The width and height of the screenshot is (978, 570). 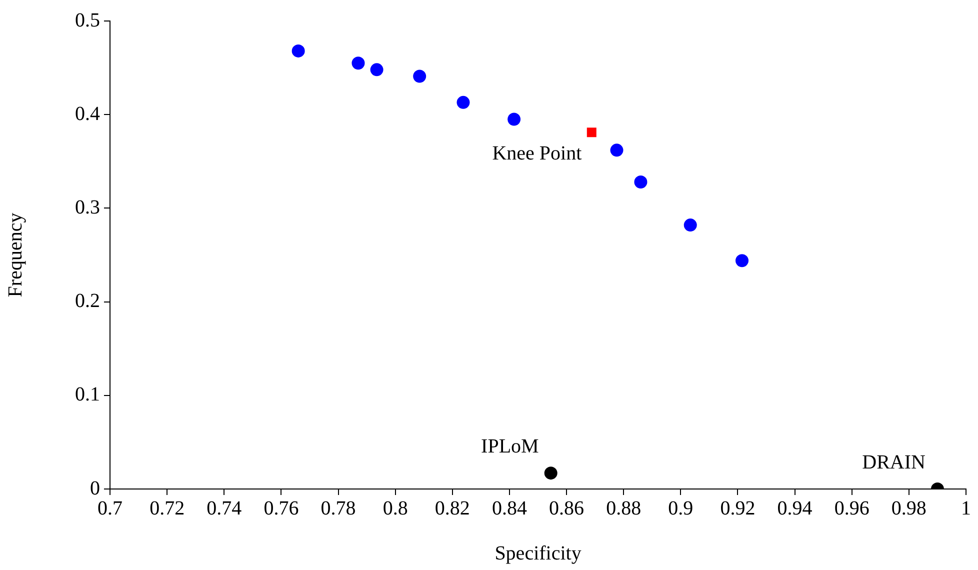 I want to click on x-axis-title: Specificity, so click(x=538, y=553).